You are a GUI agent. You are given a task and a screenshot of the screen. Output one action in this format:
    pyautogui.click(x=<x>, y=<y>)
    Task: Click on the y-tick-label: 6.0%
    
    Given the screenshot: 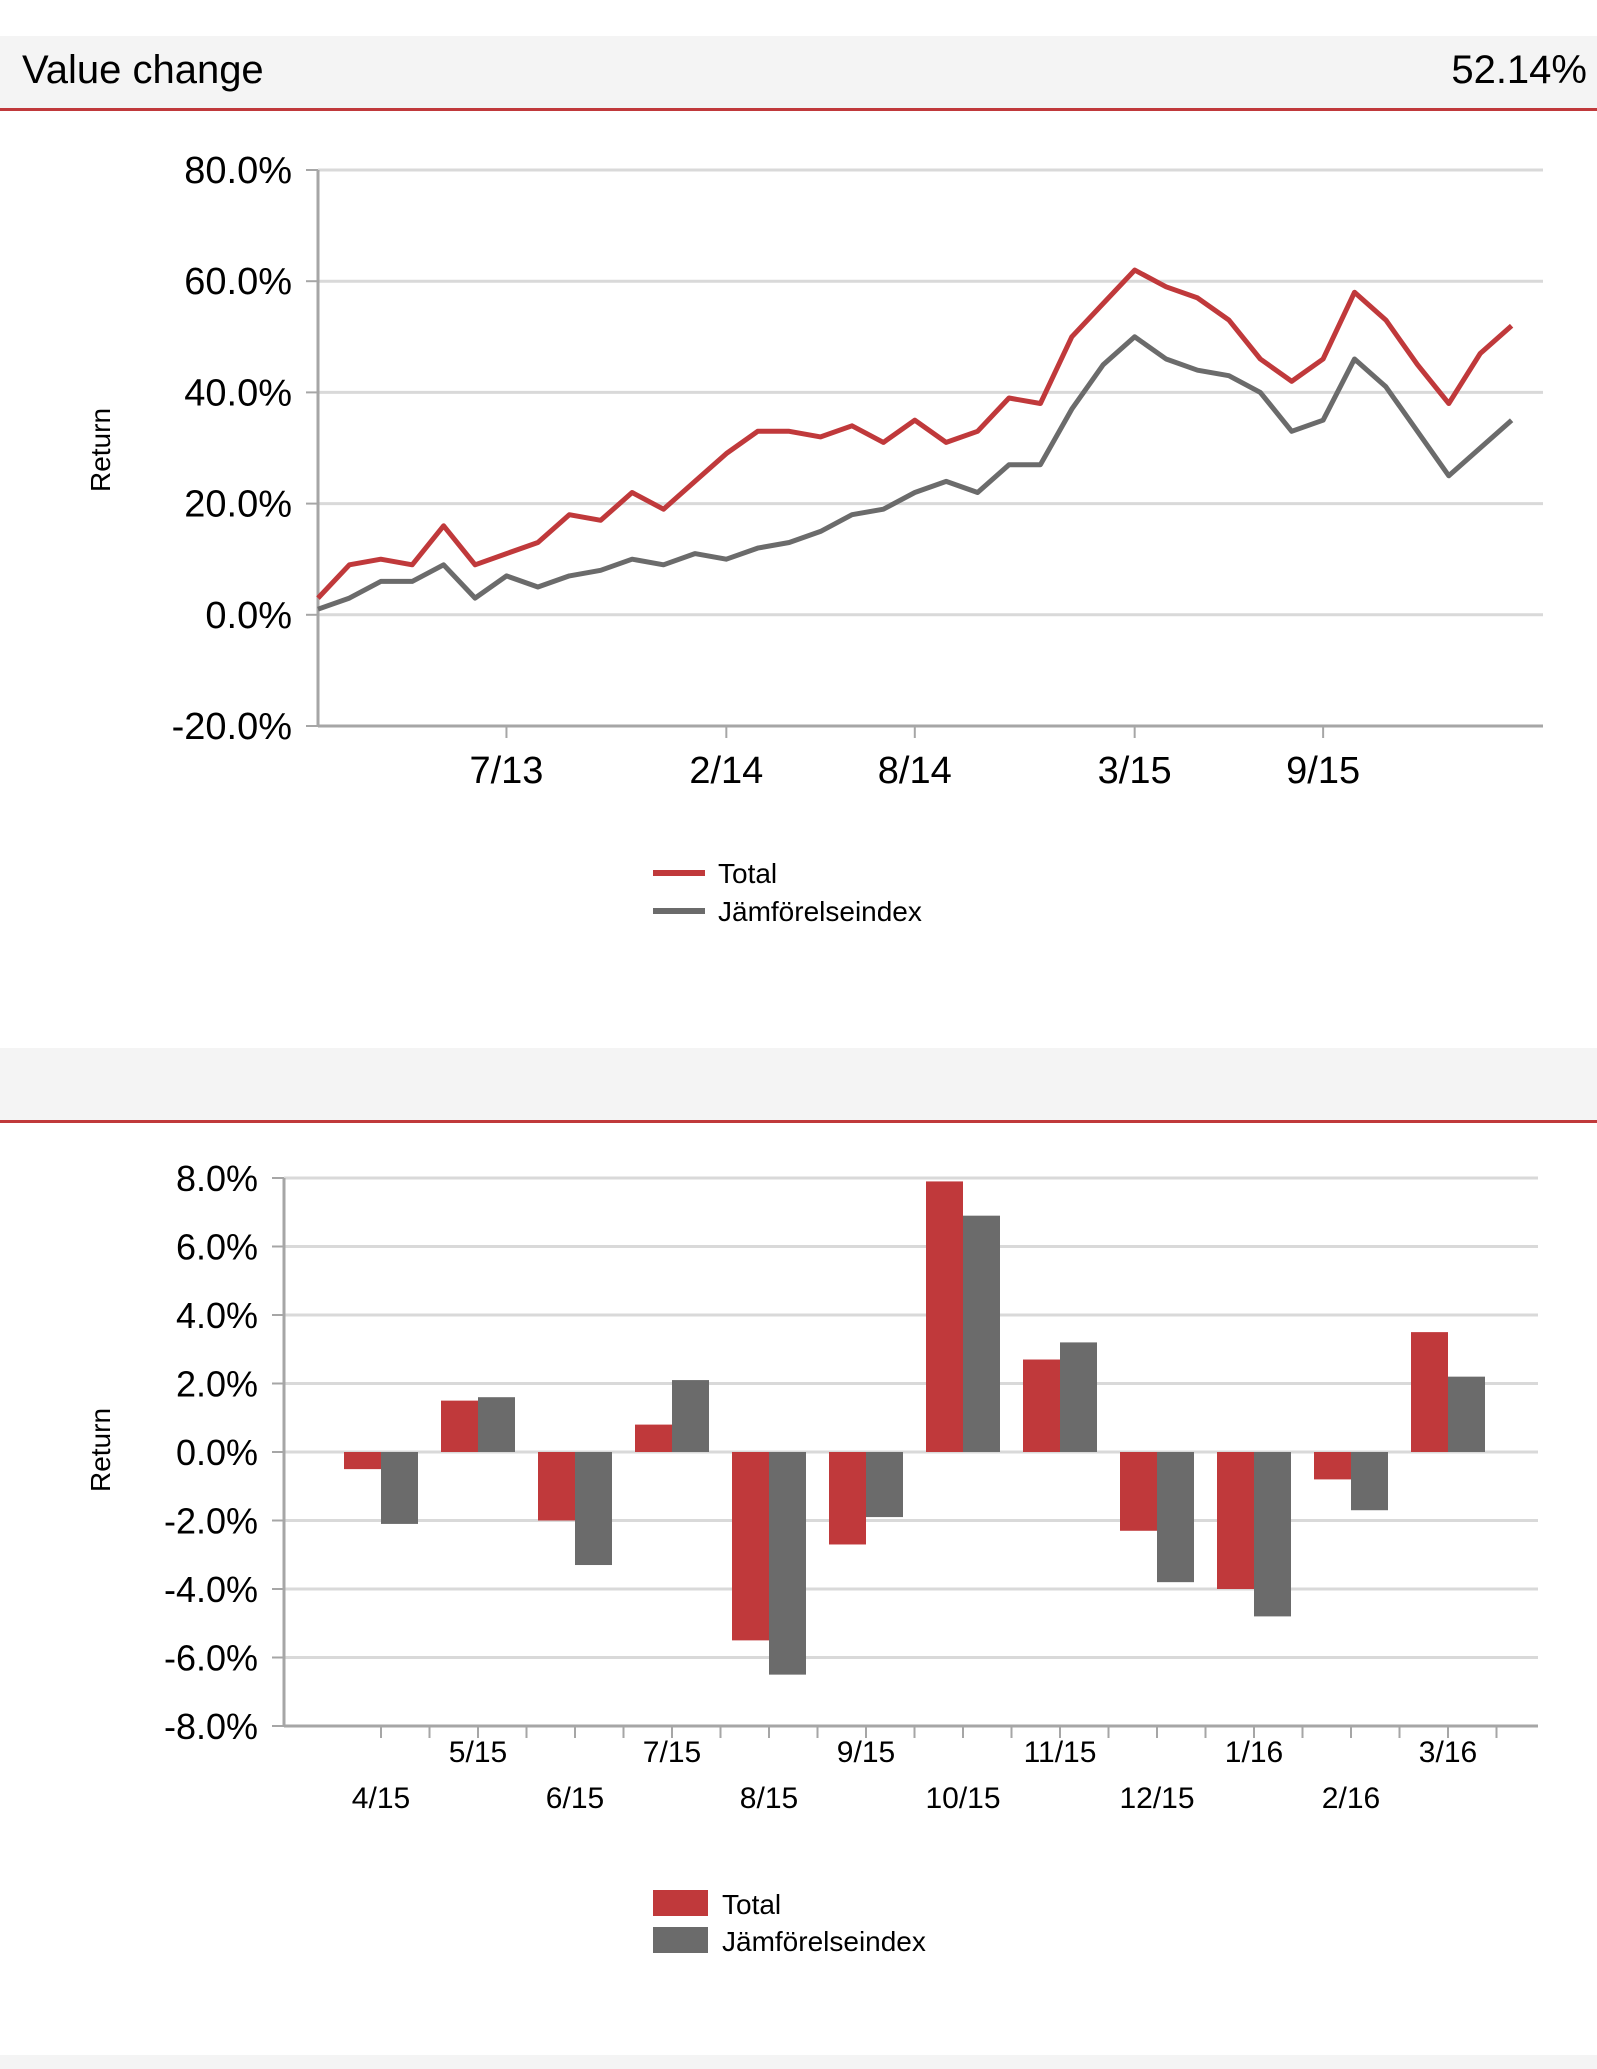 What is the action you would take?
    pyautogui.click(x=217, y=1247)
    